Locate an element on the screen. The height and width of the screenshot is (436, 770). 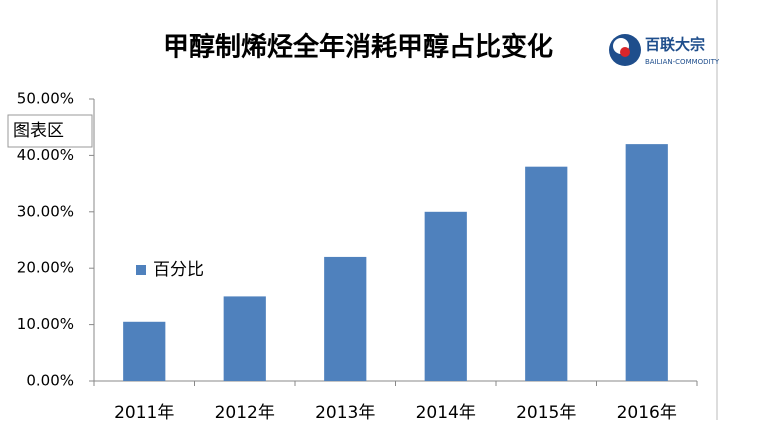
logo-icon is located at coordinates (625, 52).